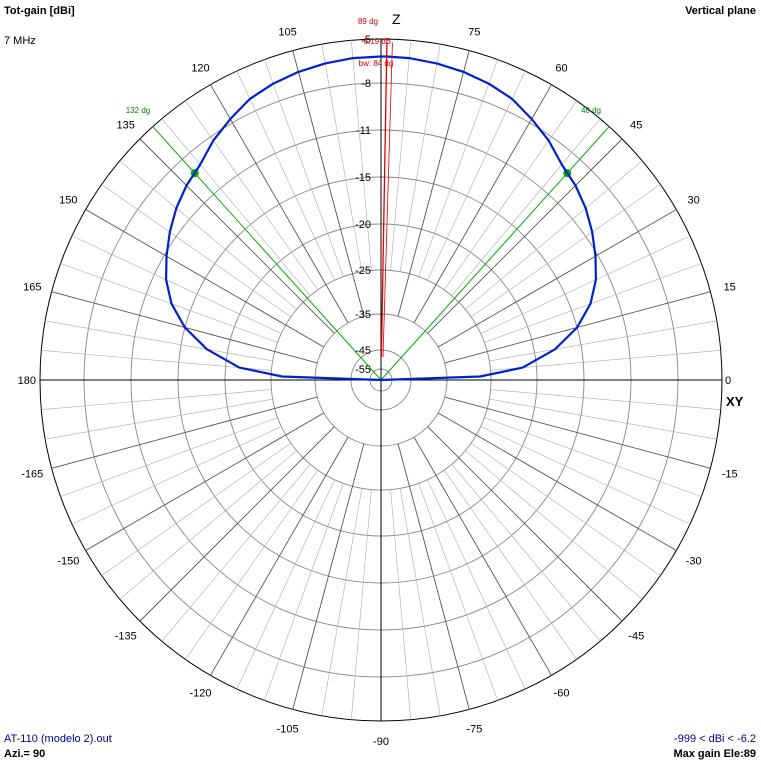 The image size is (761, 761). What do you see at coordinates (694, 562) in the screenshot?
I see `angle-tick-label: -30` at bounding box center [694, 562].